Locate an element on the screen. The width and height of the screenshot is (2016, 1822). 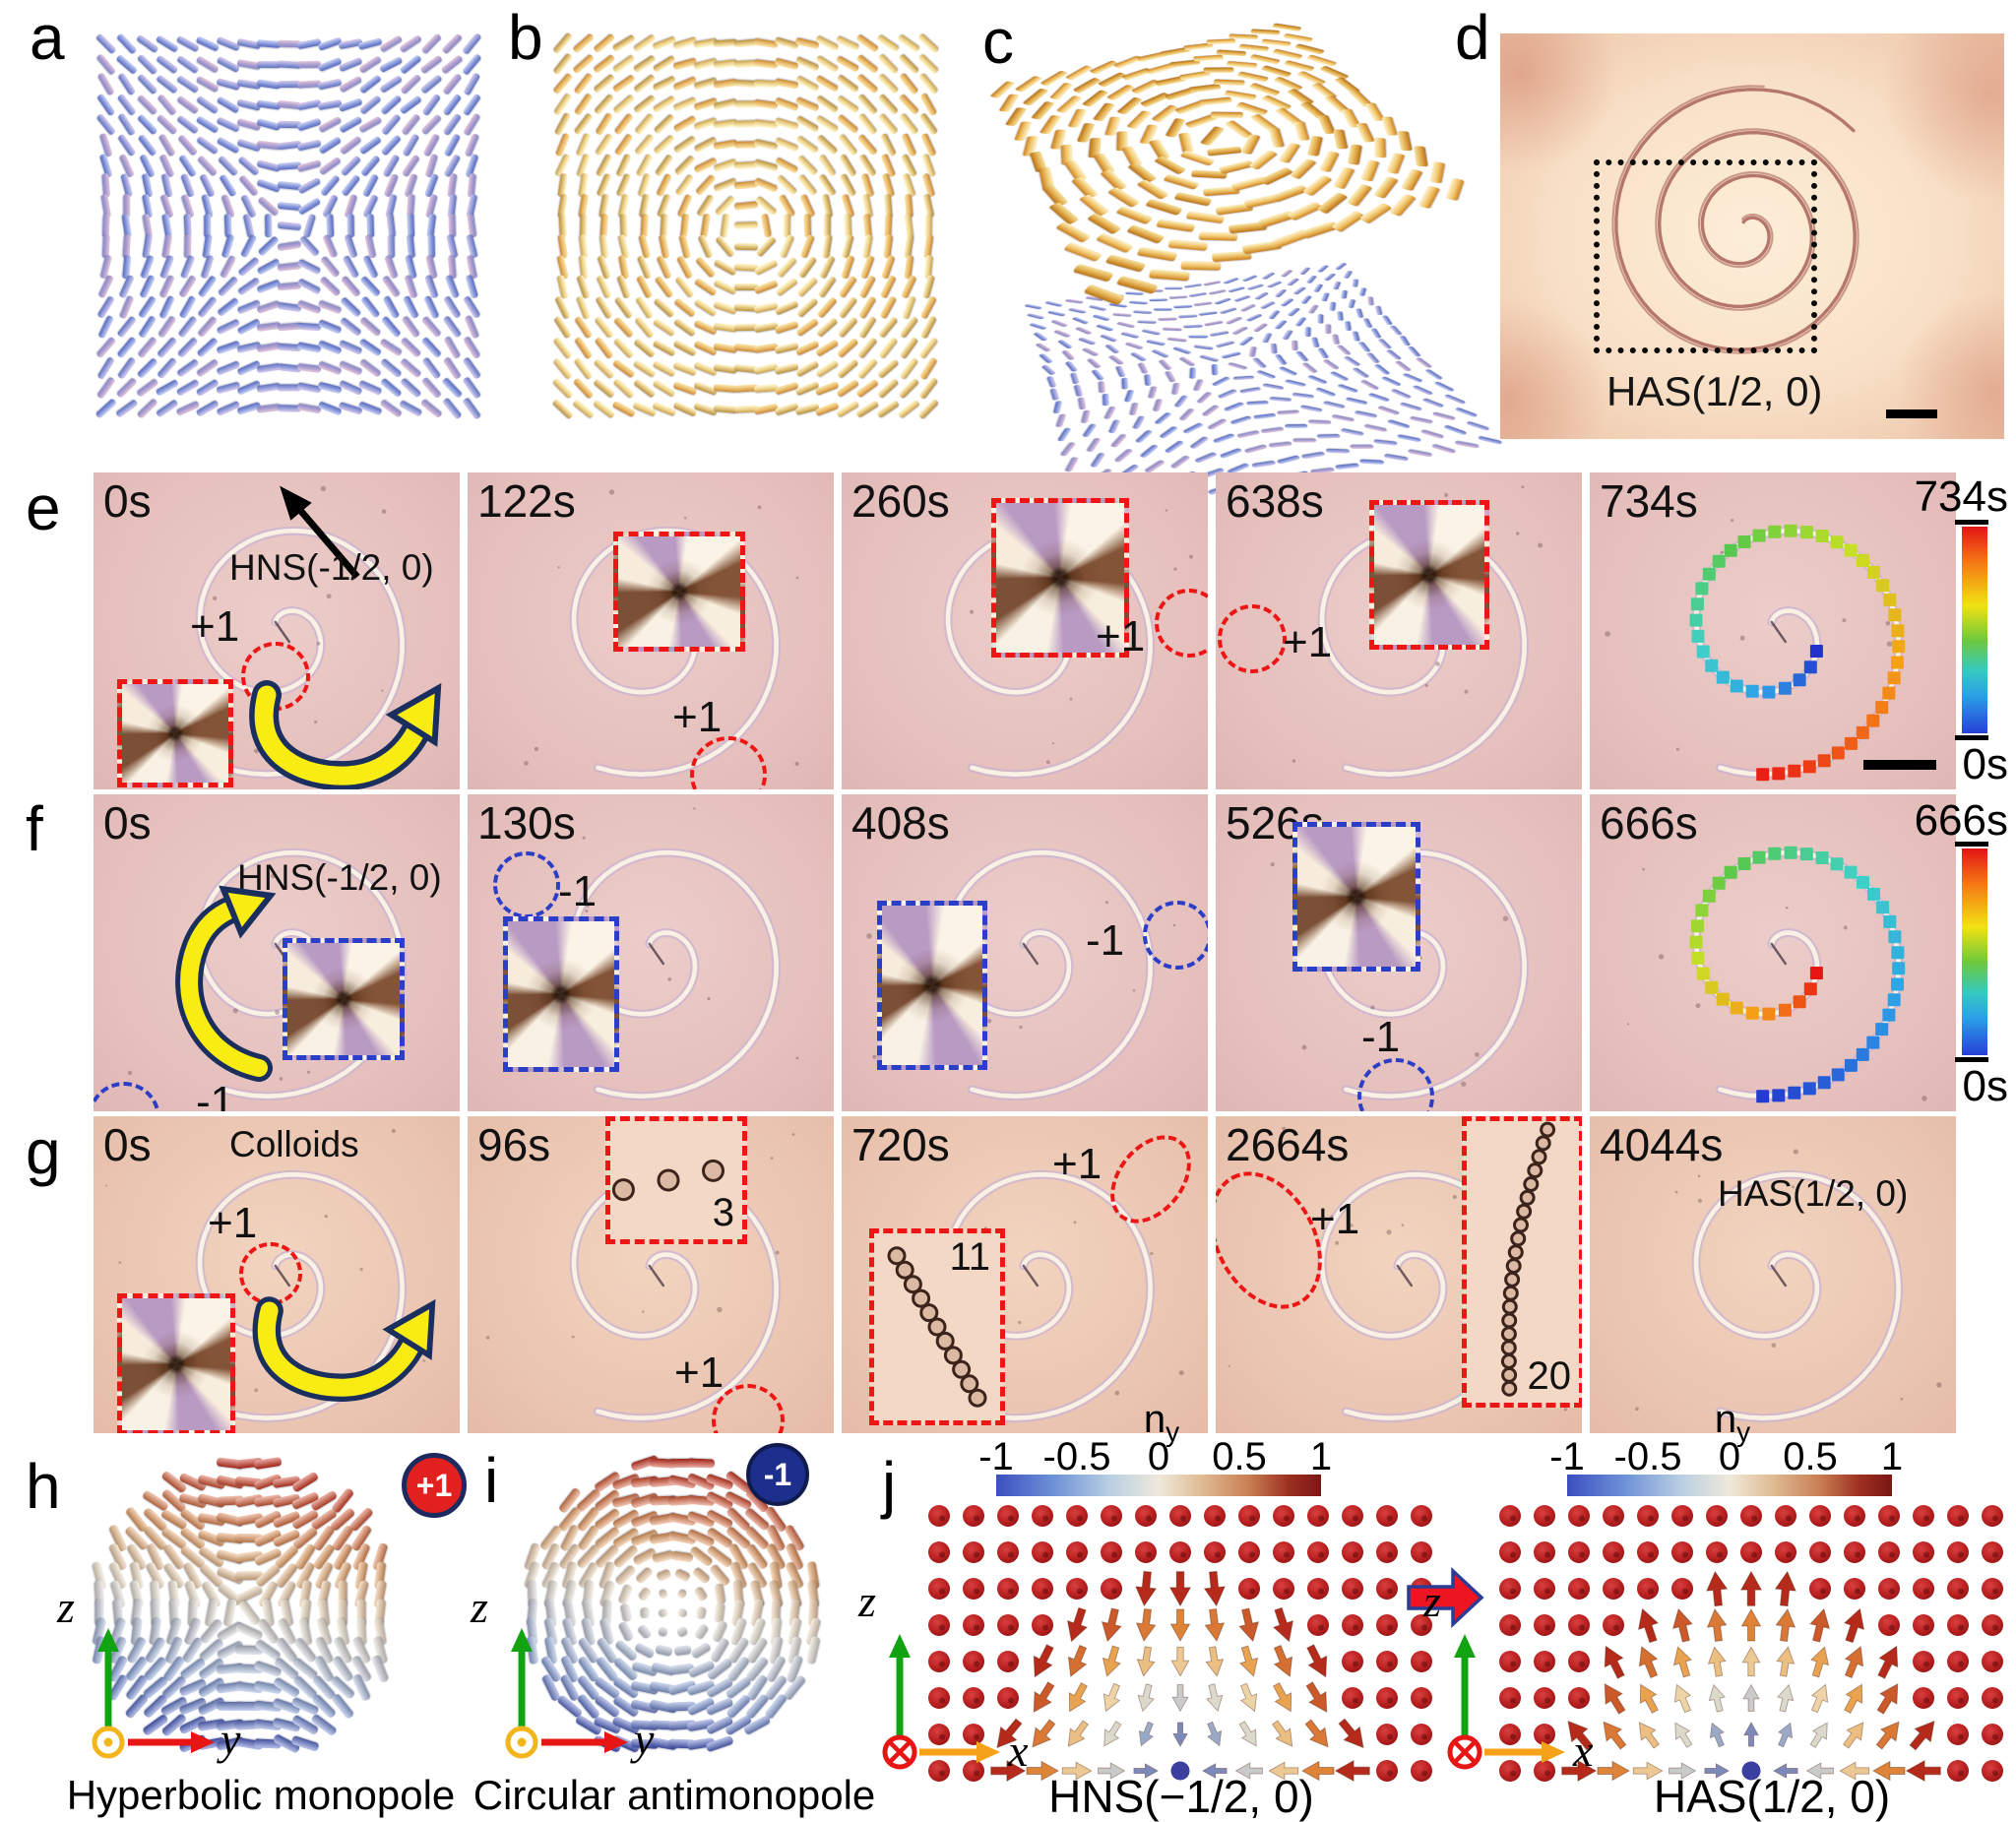
colorbar-tick is located at coordinates (1971, 844).